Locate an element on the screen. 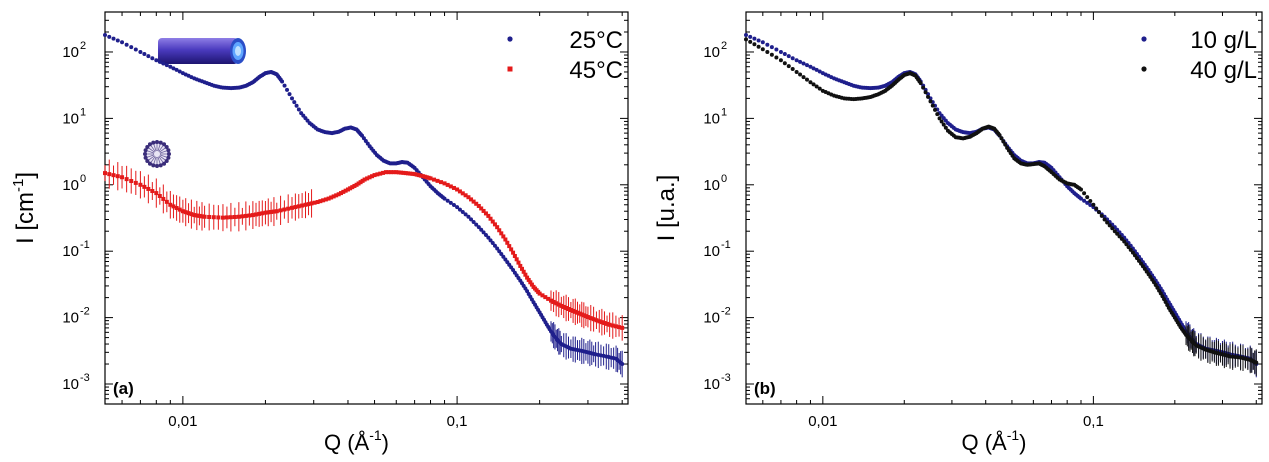 The height and width of the screenshot is (462, 1269). x-tick-label: 0,1 is located at coordinates (1093, 421).